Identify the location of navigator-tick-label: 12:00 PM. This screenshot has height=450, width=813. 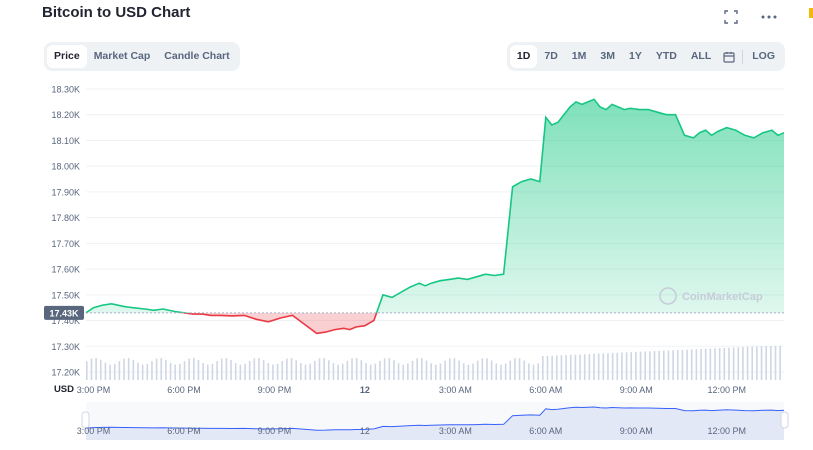
(726, 431).